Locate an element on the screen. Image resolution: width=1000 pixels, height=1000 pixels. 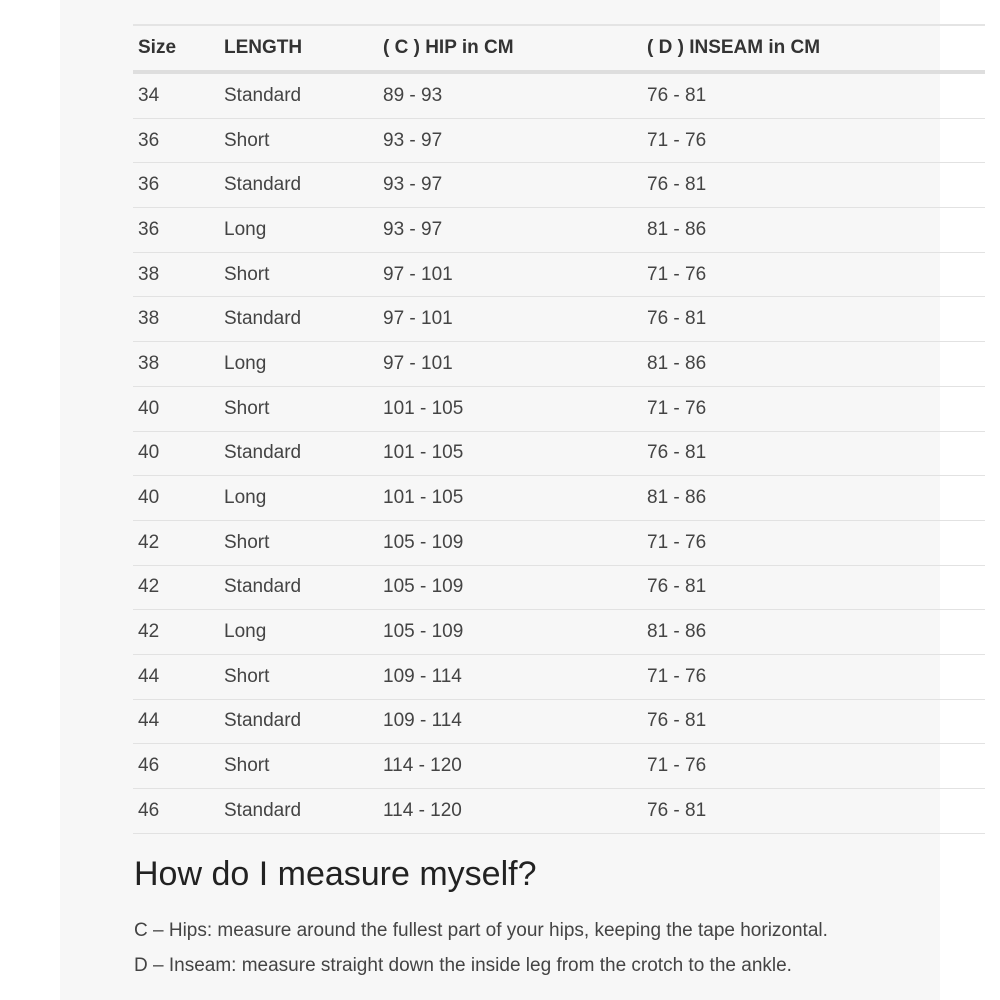
table-row: 46 Short 114 - 120 71 - 76 is located at coordinates (559, 766).